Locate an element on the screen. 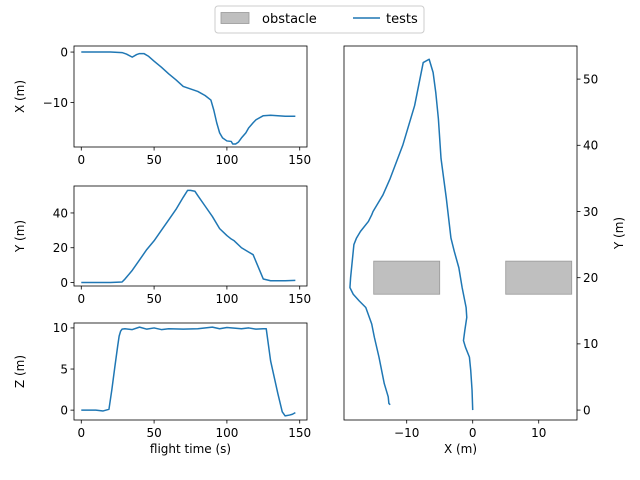 This screenshot has height=480, width=640. legend-obstacle-label: obstacle is located at coordinates (289, 19).